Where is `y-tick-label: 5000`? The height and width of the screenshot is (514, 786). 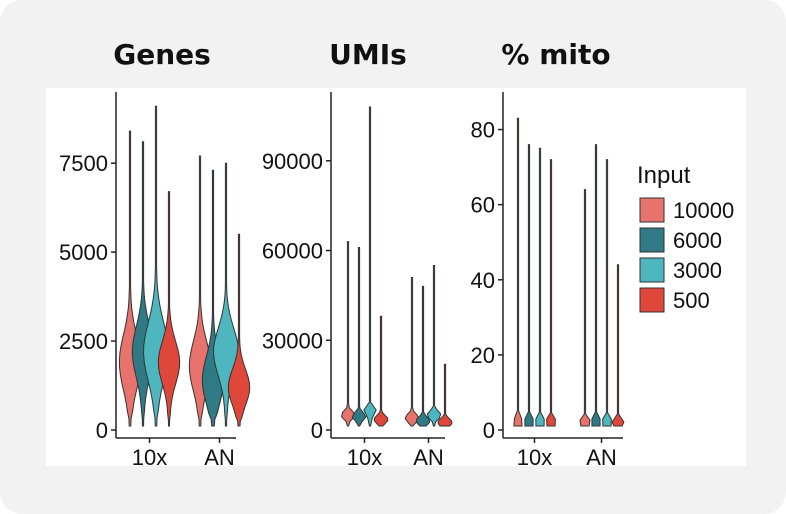 y-tick-label: 5000 is located at coordinates (83, 252).